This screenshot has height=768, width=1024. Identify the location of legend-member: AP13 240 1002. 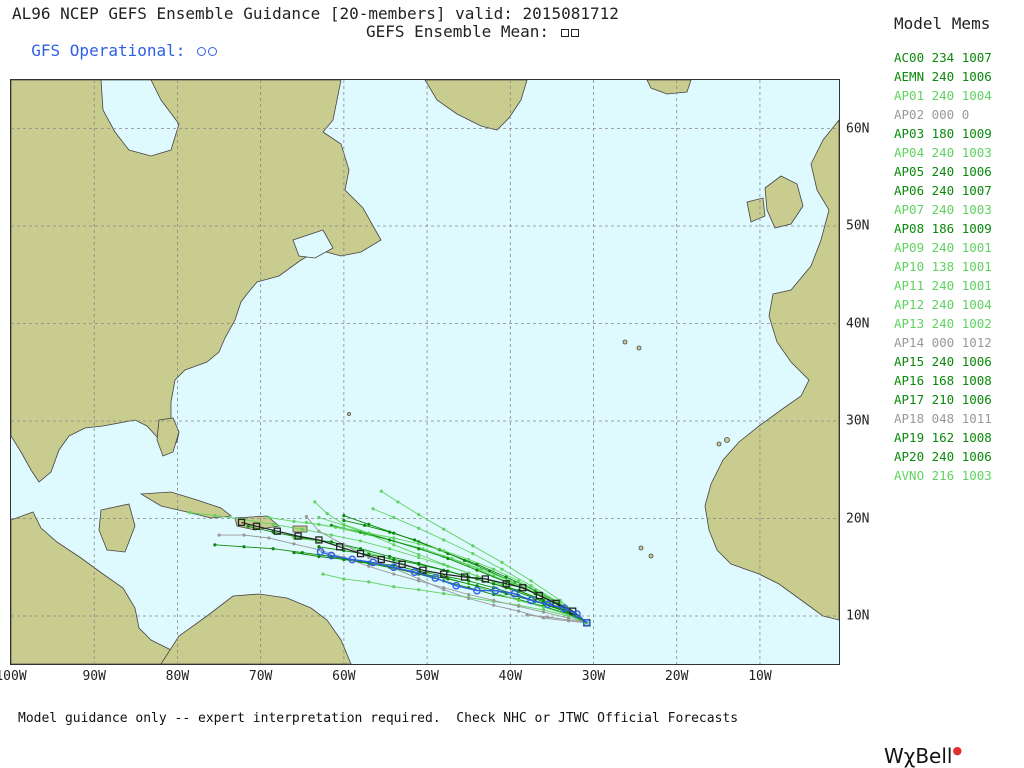
(943, 323).